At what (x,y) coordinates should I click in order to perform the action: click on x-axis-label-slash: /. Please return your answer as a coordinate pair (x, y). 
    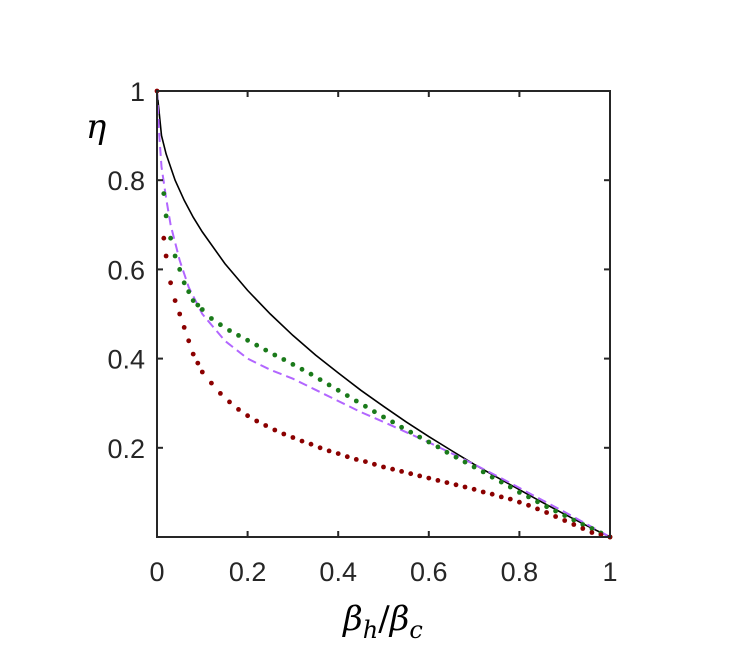
    Looking at the image, I should click on (384, 619).